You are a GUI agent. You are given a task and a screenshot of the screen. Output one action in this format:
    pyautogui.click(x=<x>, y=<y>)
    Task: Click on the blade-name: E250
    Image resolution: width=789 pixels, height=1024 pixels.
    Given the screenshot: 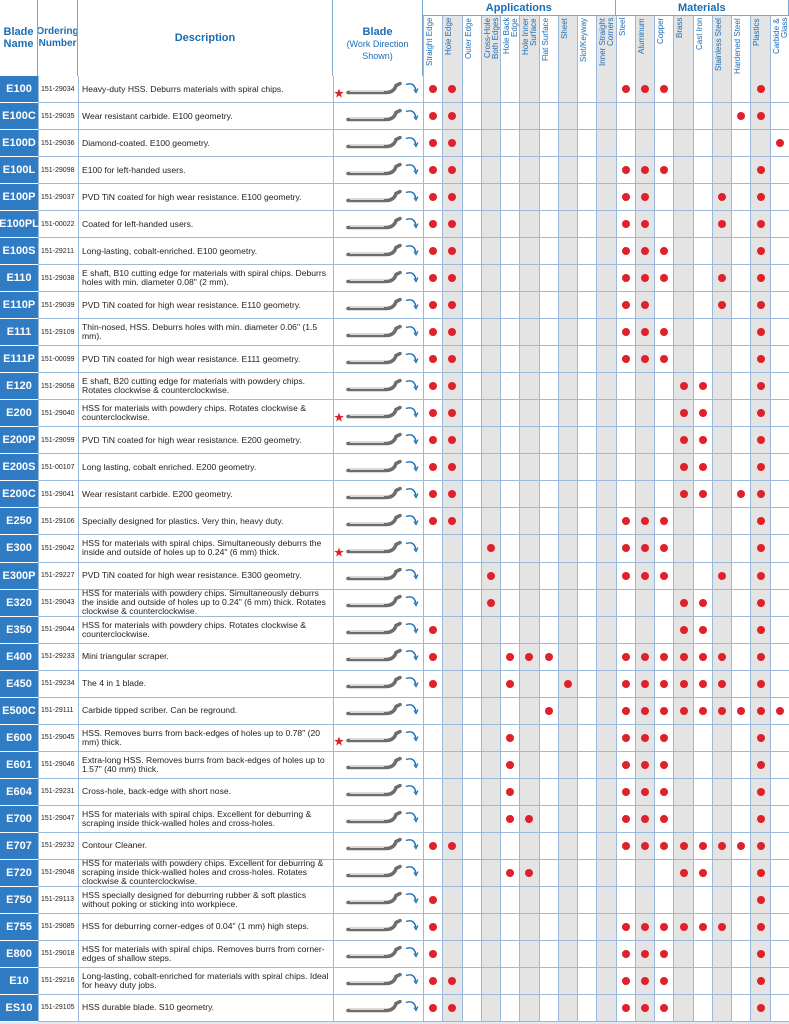 What is the action you would take?
    pyautogui.click(x=19, y=522)
    